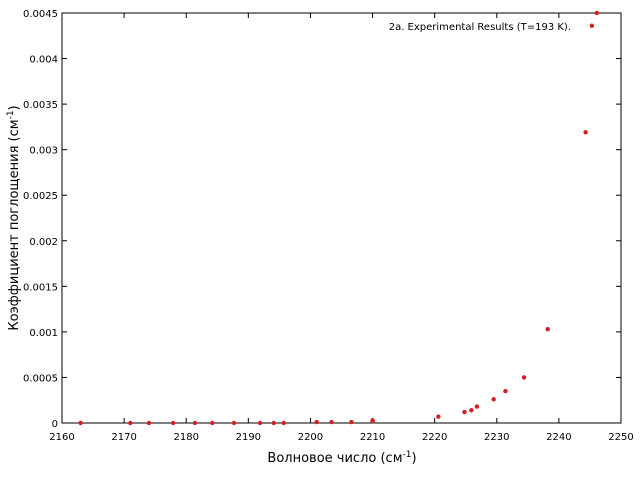 The height and width of the screenshot is (480, 640). What do you see at coordinates (40, 287) in the screenshot?
I see `y-tick-label: 0.0015` at bounding box center [40, 287].